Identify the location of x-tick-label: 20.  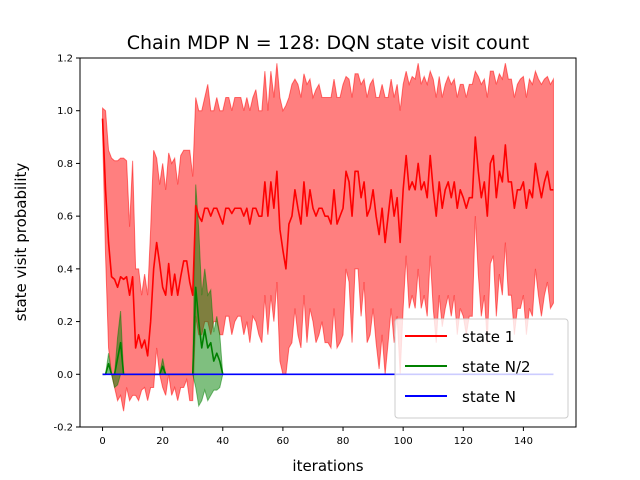
(162, 441).